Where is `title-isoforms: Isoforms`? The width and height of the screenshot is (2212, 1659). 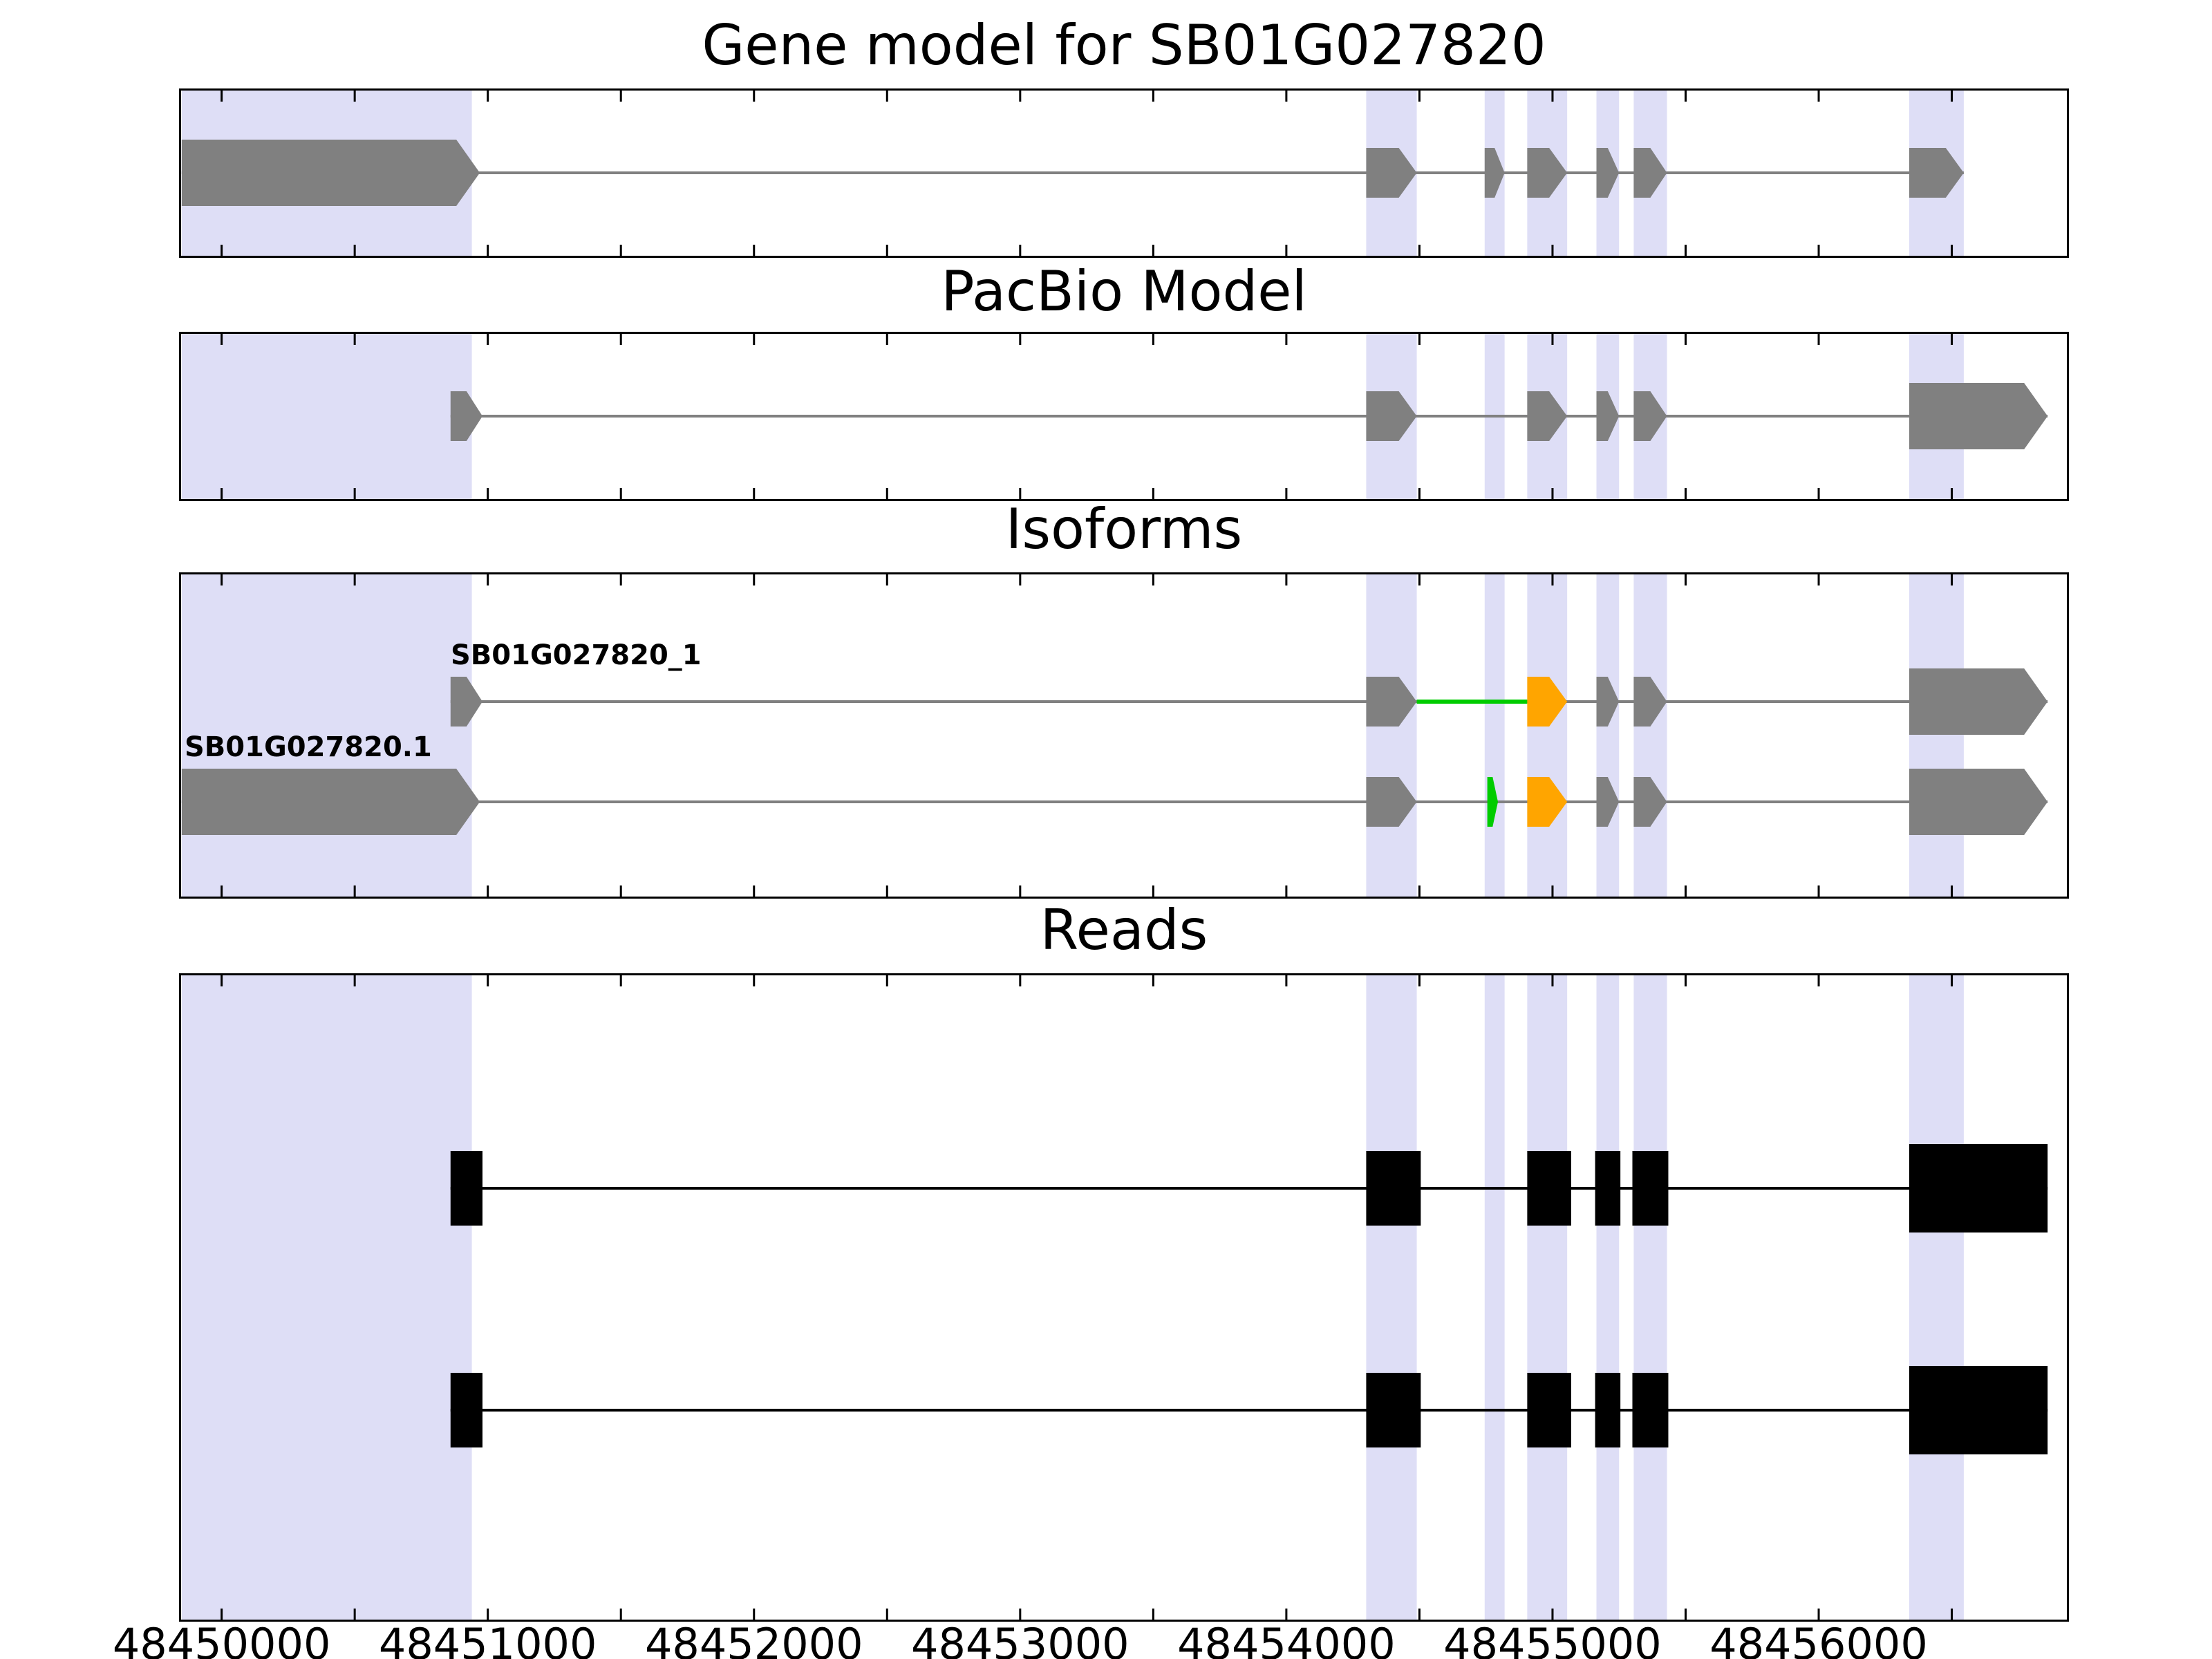
title-isoforms: Isoforms is located at coordinates (1124, 529).